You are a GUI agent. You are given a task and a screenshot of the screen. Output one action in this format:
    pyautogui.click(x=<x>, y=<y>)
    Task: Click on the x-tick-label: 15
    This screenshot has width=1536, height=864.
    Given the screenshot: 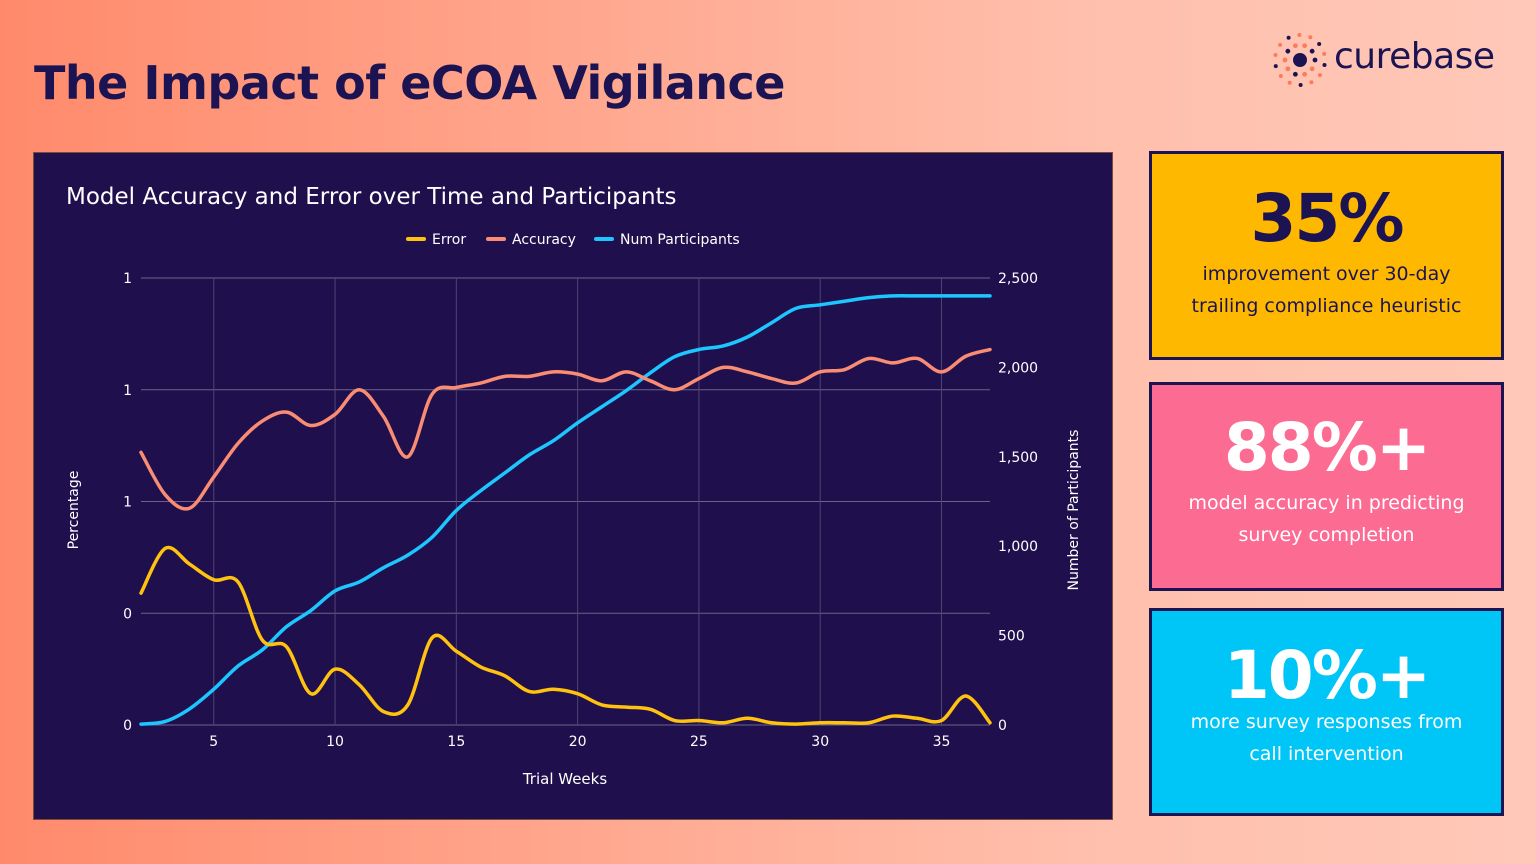 What is the action you would take?
    pyautogui.click(x=456, y=742)
    